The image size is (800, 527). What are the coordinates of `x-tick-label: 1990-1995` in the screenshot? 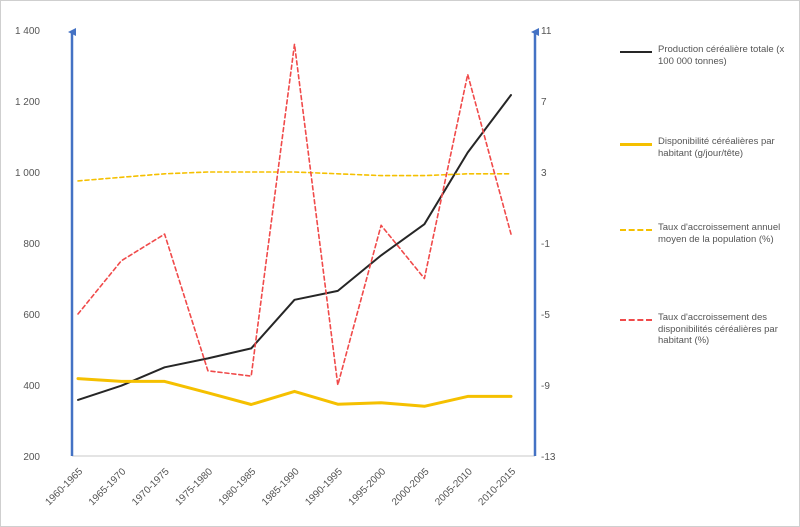 It's located at (324, 487).